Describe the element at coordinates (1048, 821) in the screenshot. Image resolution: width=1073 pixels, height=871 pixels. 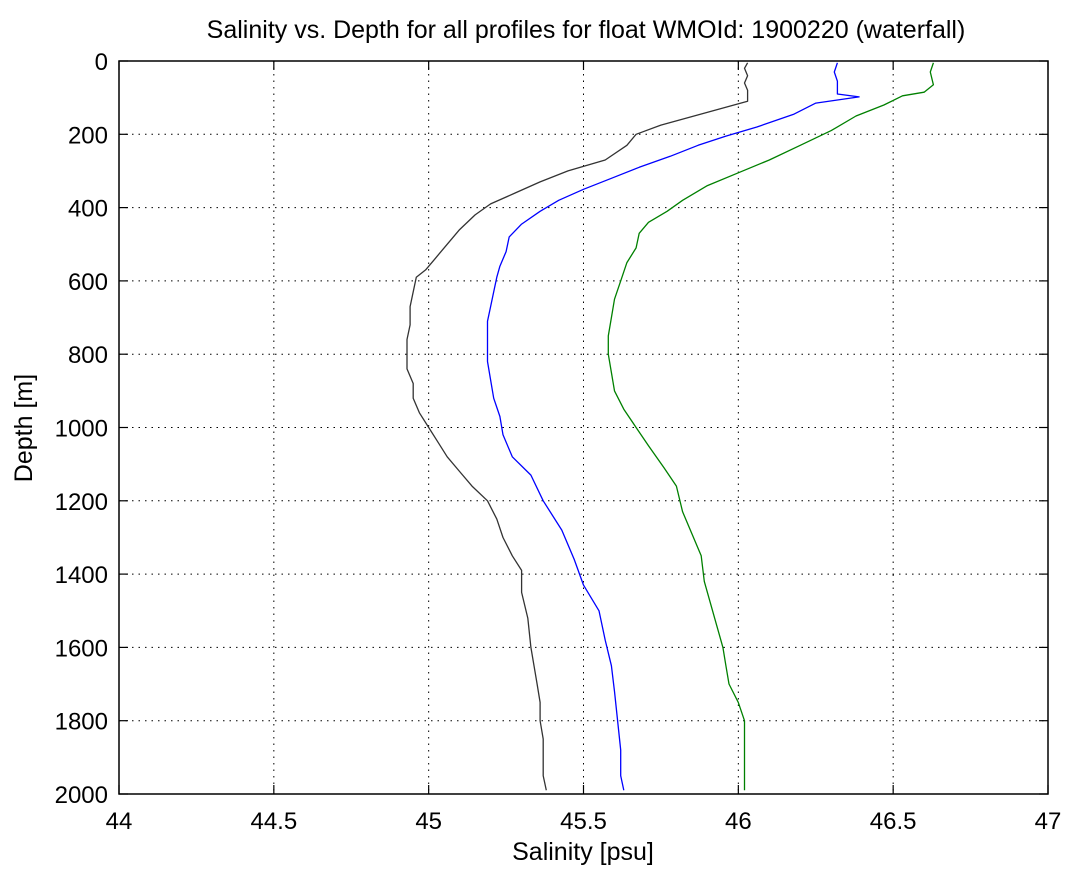
I see `x-tick-label: 47` at that location.